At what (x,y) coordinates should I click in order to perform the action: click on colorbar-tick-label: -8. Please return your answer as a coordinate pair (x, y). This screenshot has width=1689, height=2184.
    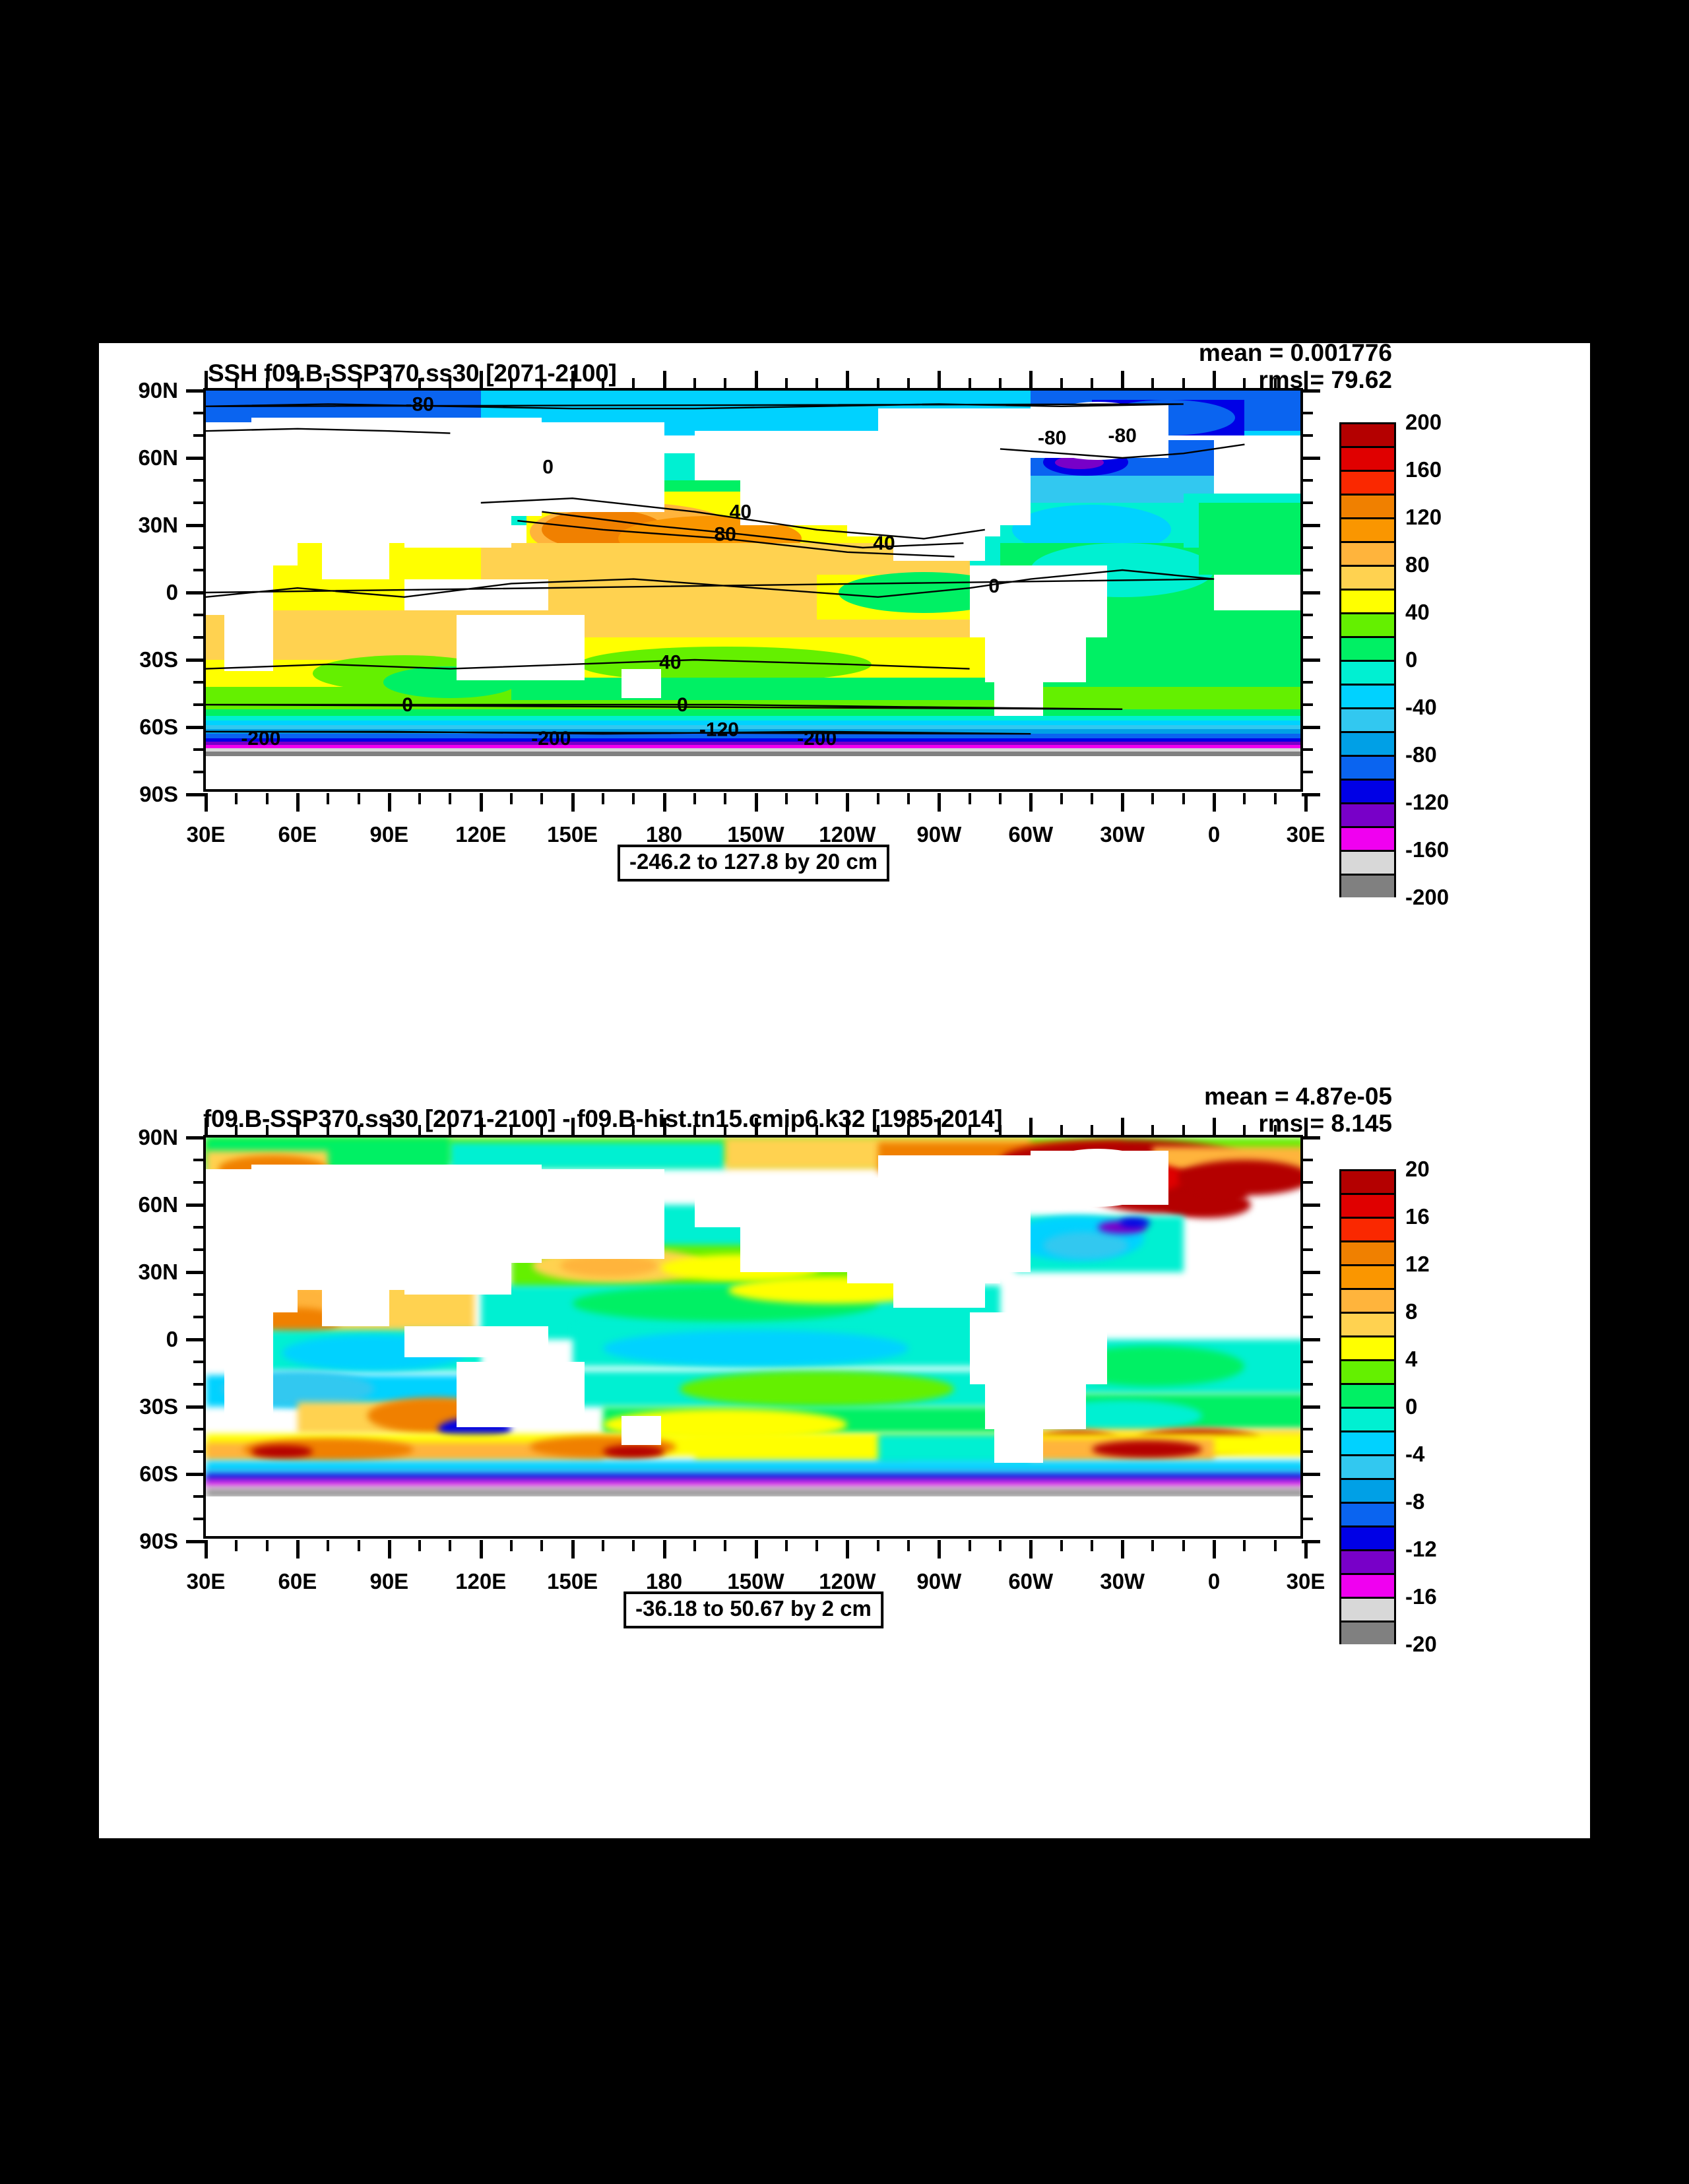
    Looking at the image, I should click on (1415, 1501).